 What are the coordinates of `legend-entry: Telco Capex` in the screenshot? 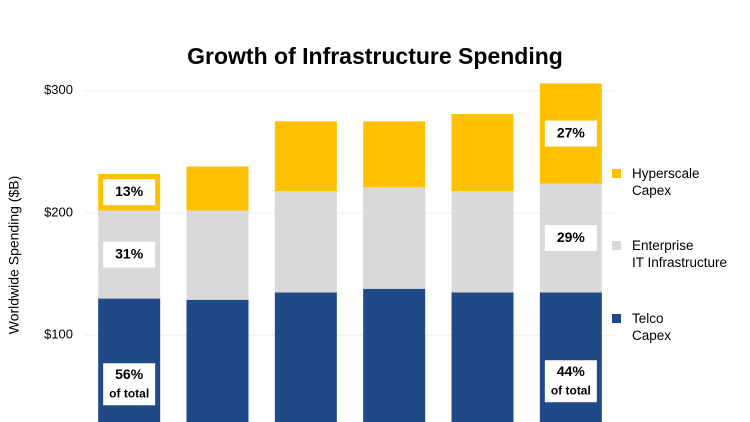 It's located at (652, 327).